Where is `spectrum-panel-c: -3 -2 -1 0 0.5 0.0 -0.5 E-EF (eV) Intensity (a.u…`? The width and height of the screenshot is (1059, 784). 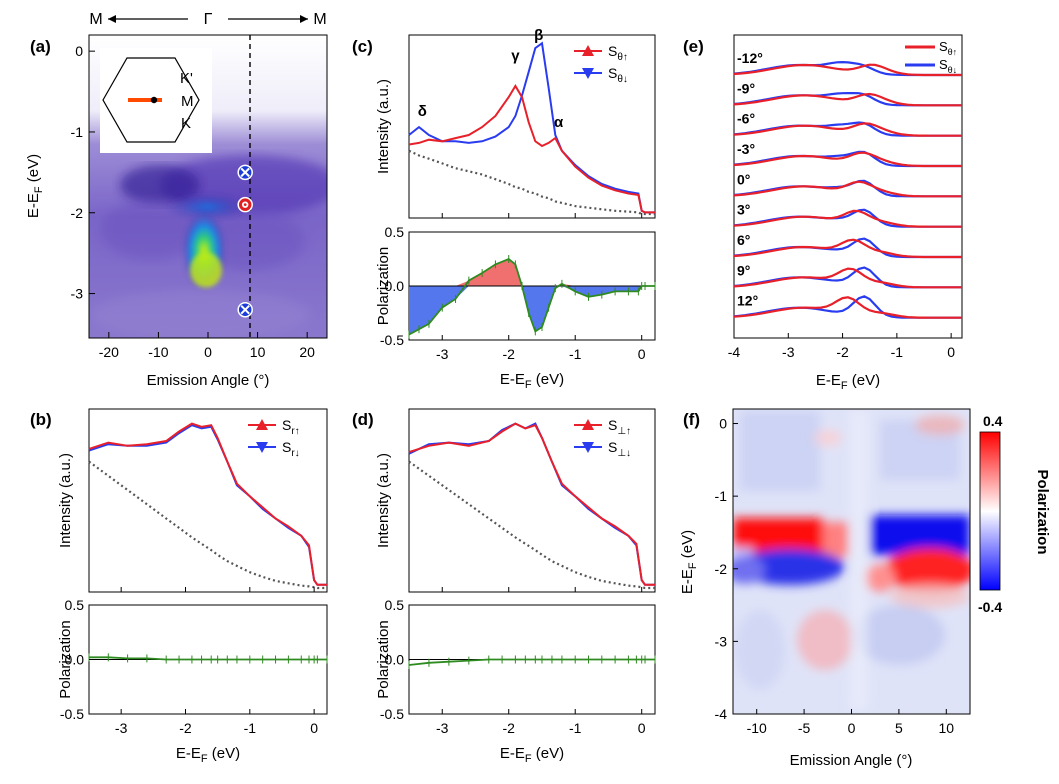
spectrum-panel-c: -3 -2 -1 0 0.5 0.0 -0.5 E-EF (eV) Intensity (a.u… is located at coordinates (515, 209).